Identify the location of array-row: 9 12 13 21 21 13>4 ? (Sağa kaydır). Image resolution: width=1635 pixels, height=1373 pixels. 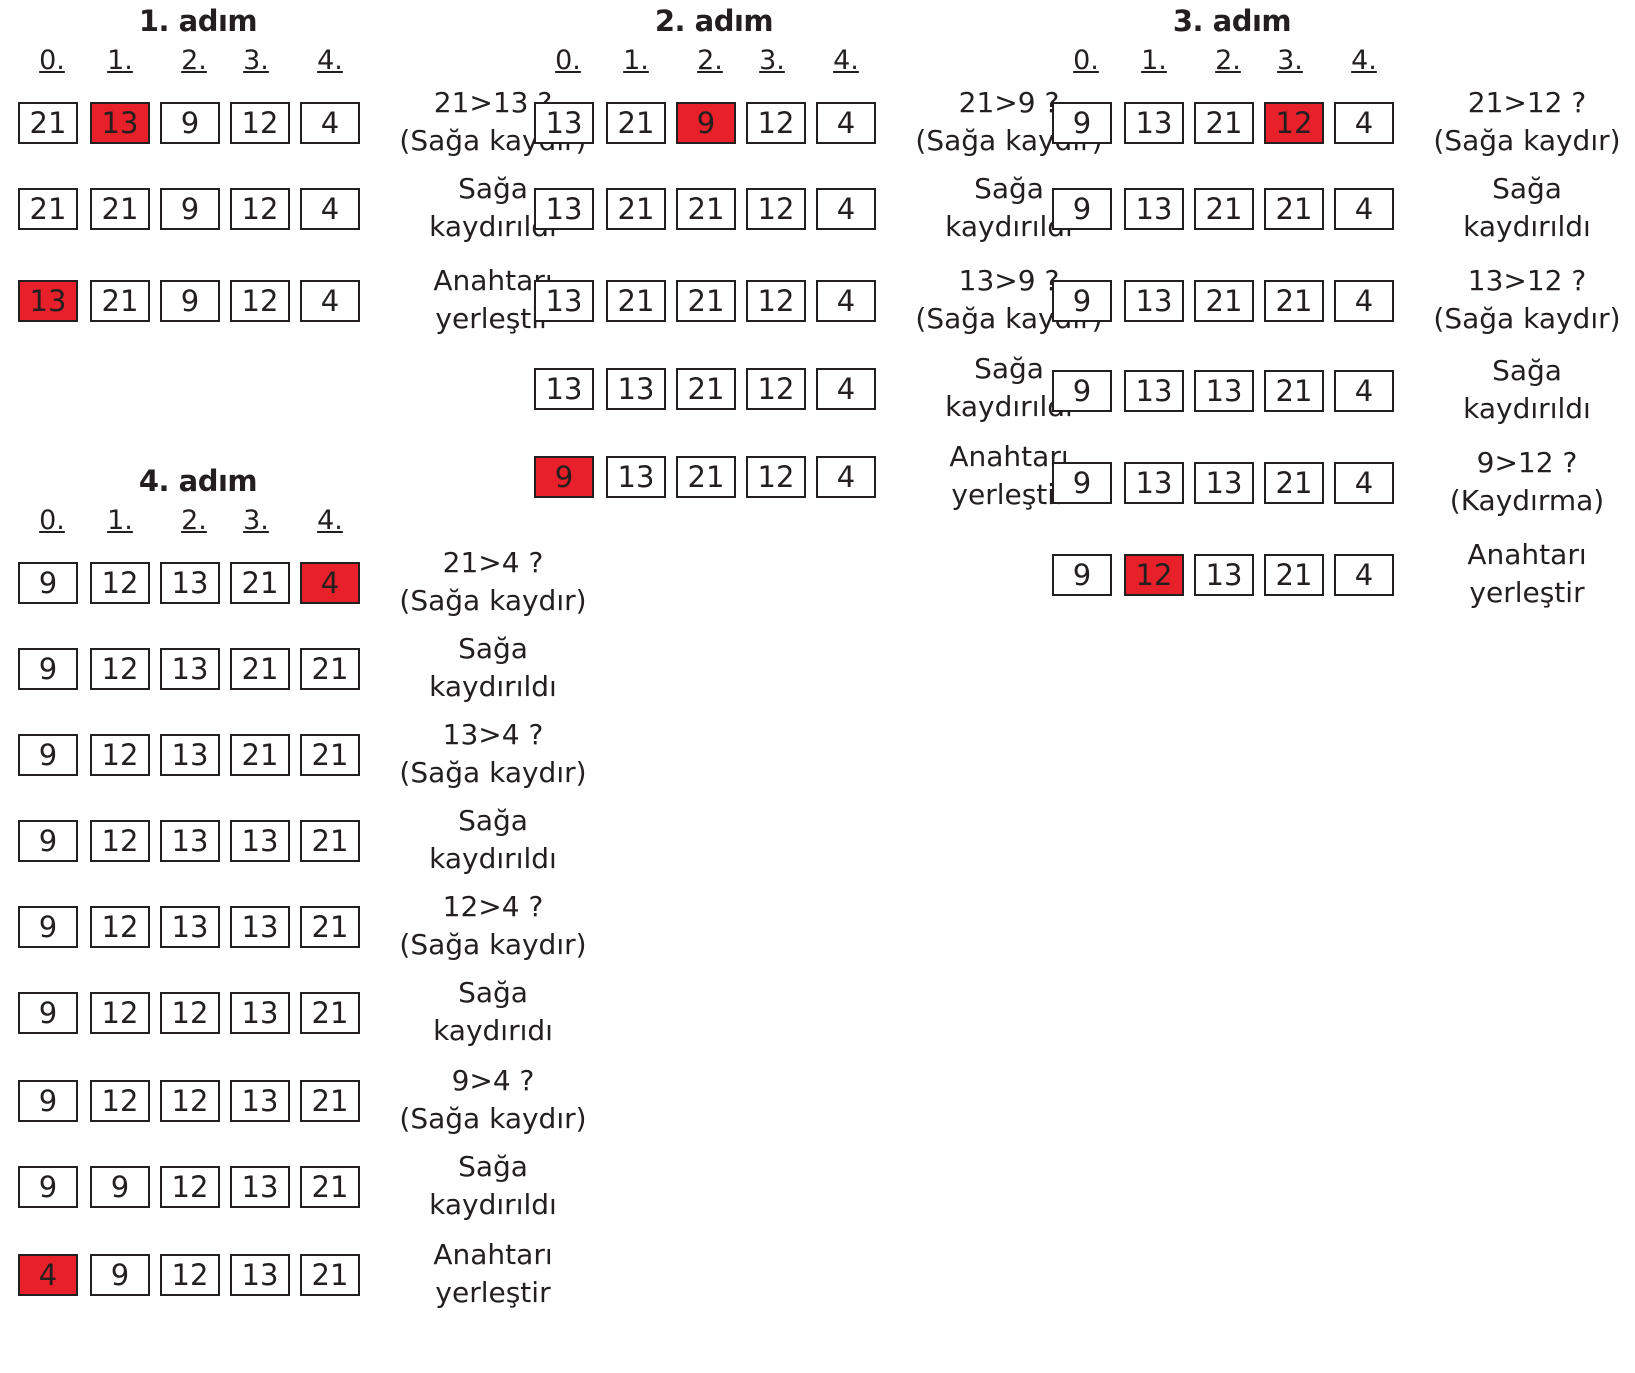
(303, 765).